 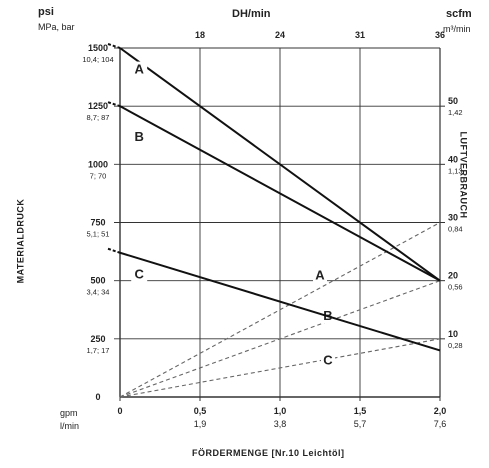 I want to click on pressure-series-label-a: A, so click(x=140, y=69).